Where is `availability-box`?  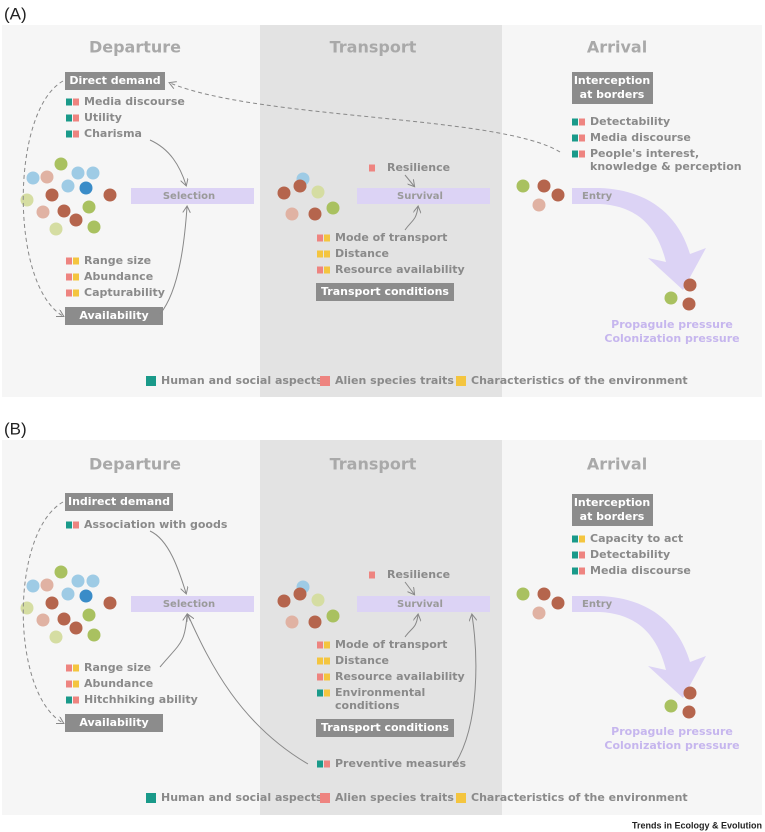 availability-box is located at coordinates (114, 316).